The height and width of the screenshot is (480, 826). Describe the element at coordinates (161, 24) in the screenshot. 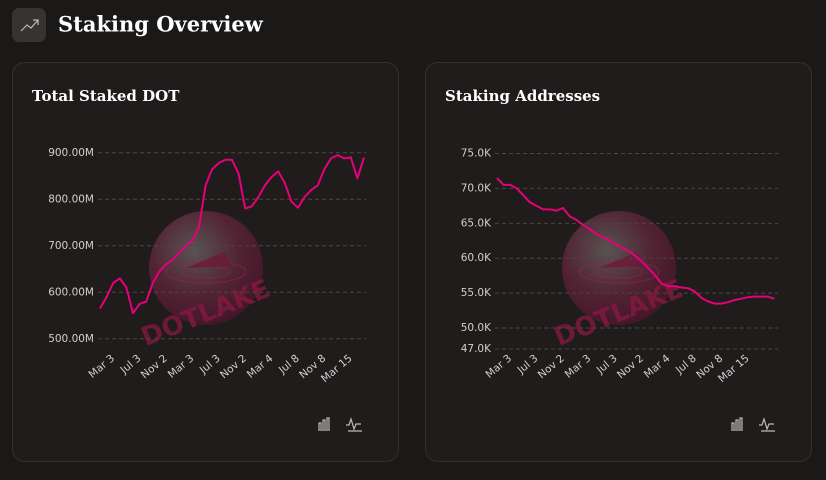

I see `page-title: Staking Overview` at that location.